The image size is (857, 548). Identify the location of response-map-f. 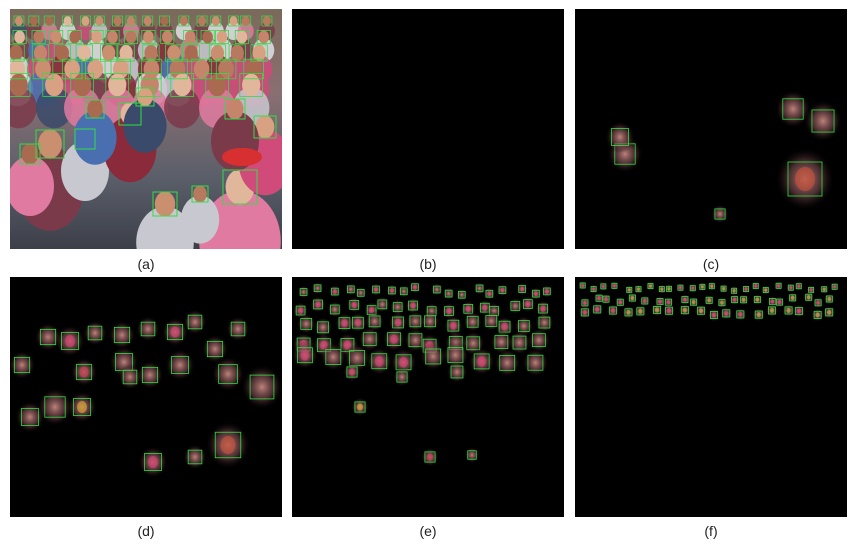
(709, 301).